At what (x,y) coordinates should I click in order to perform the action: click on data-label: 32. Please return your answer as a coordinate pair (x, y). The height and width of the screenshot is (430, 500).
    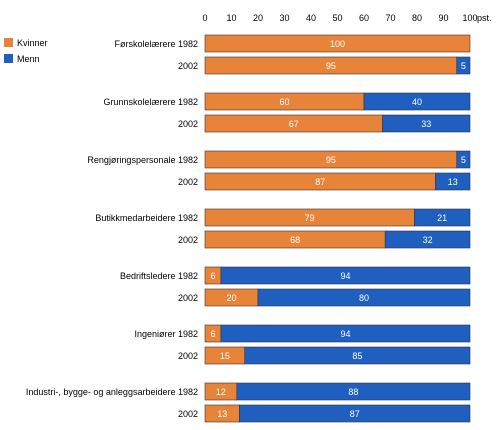
    Looking at the image, I should click on (428, 240).